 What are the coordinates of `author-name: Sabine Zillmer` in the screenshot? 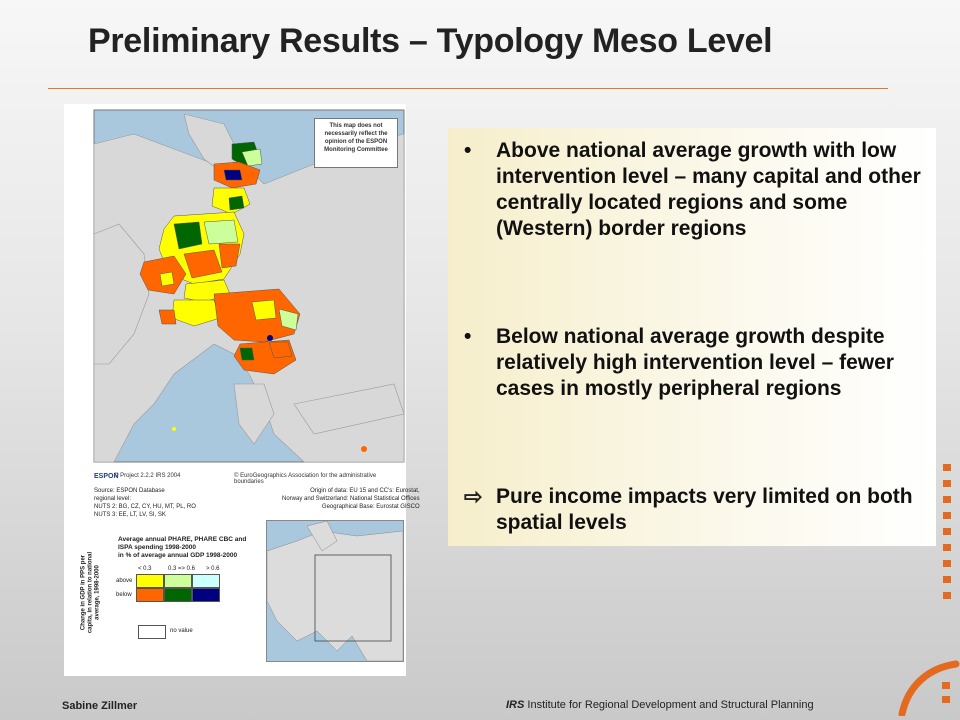 It's located at (100, 706).